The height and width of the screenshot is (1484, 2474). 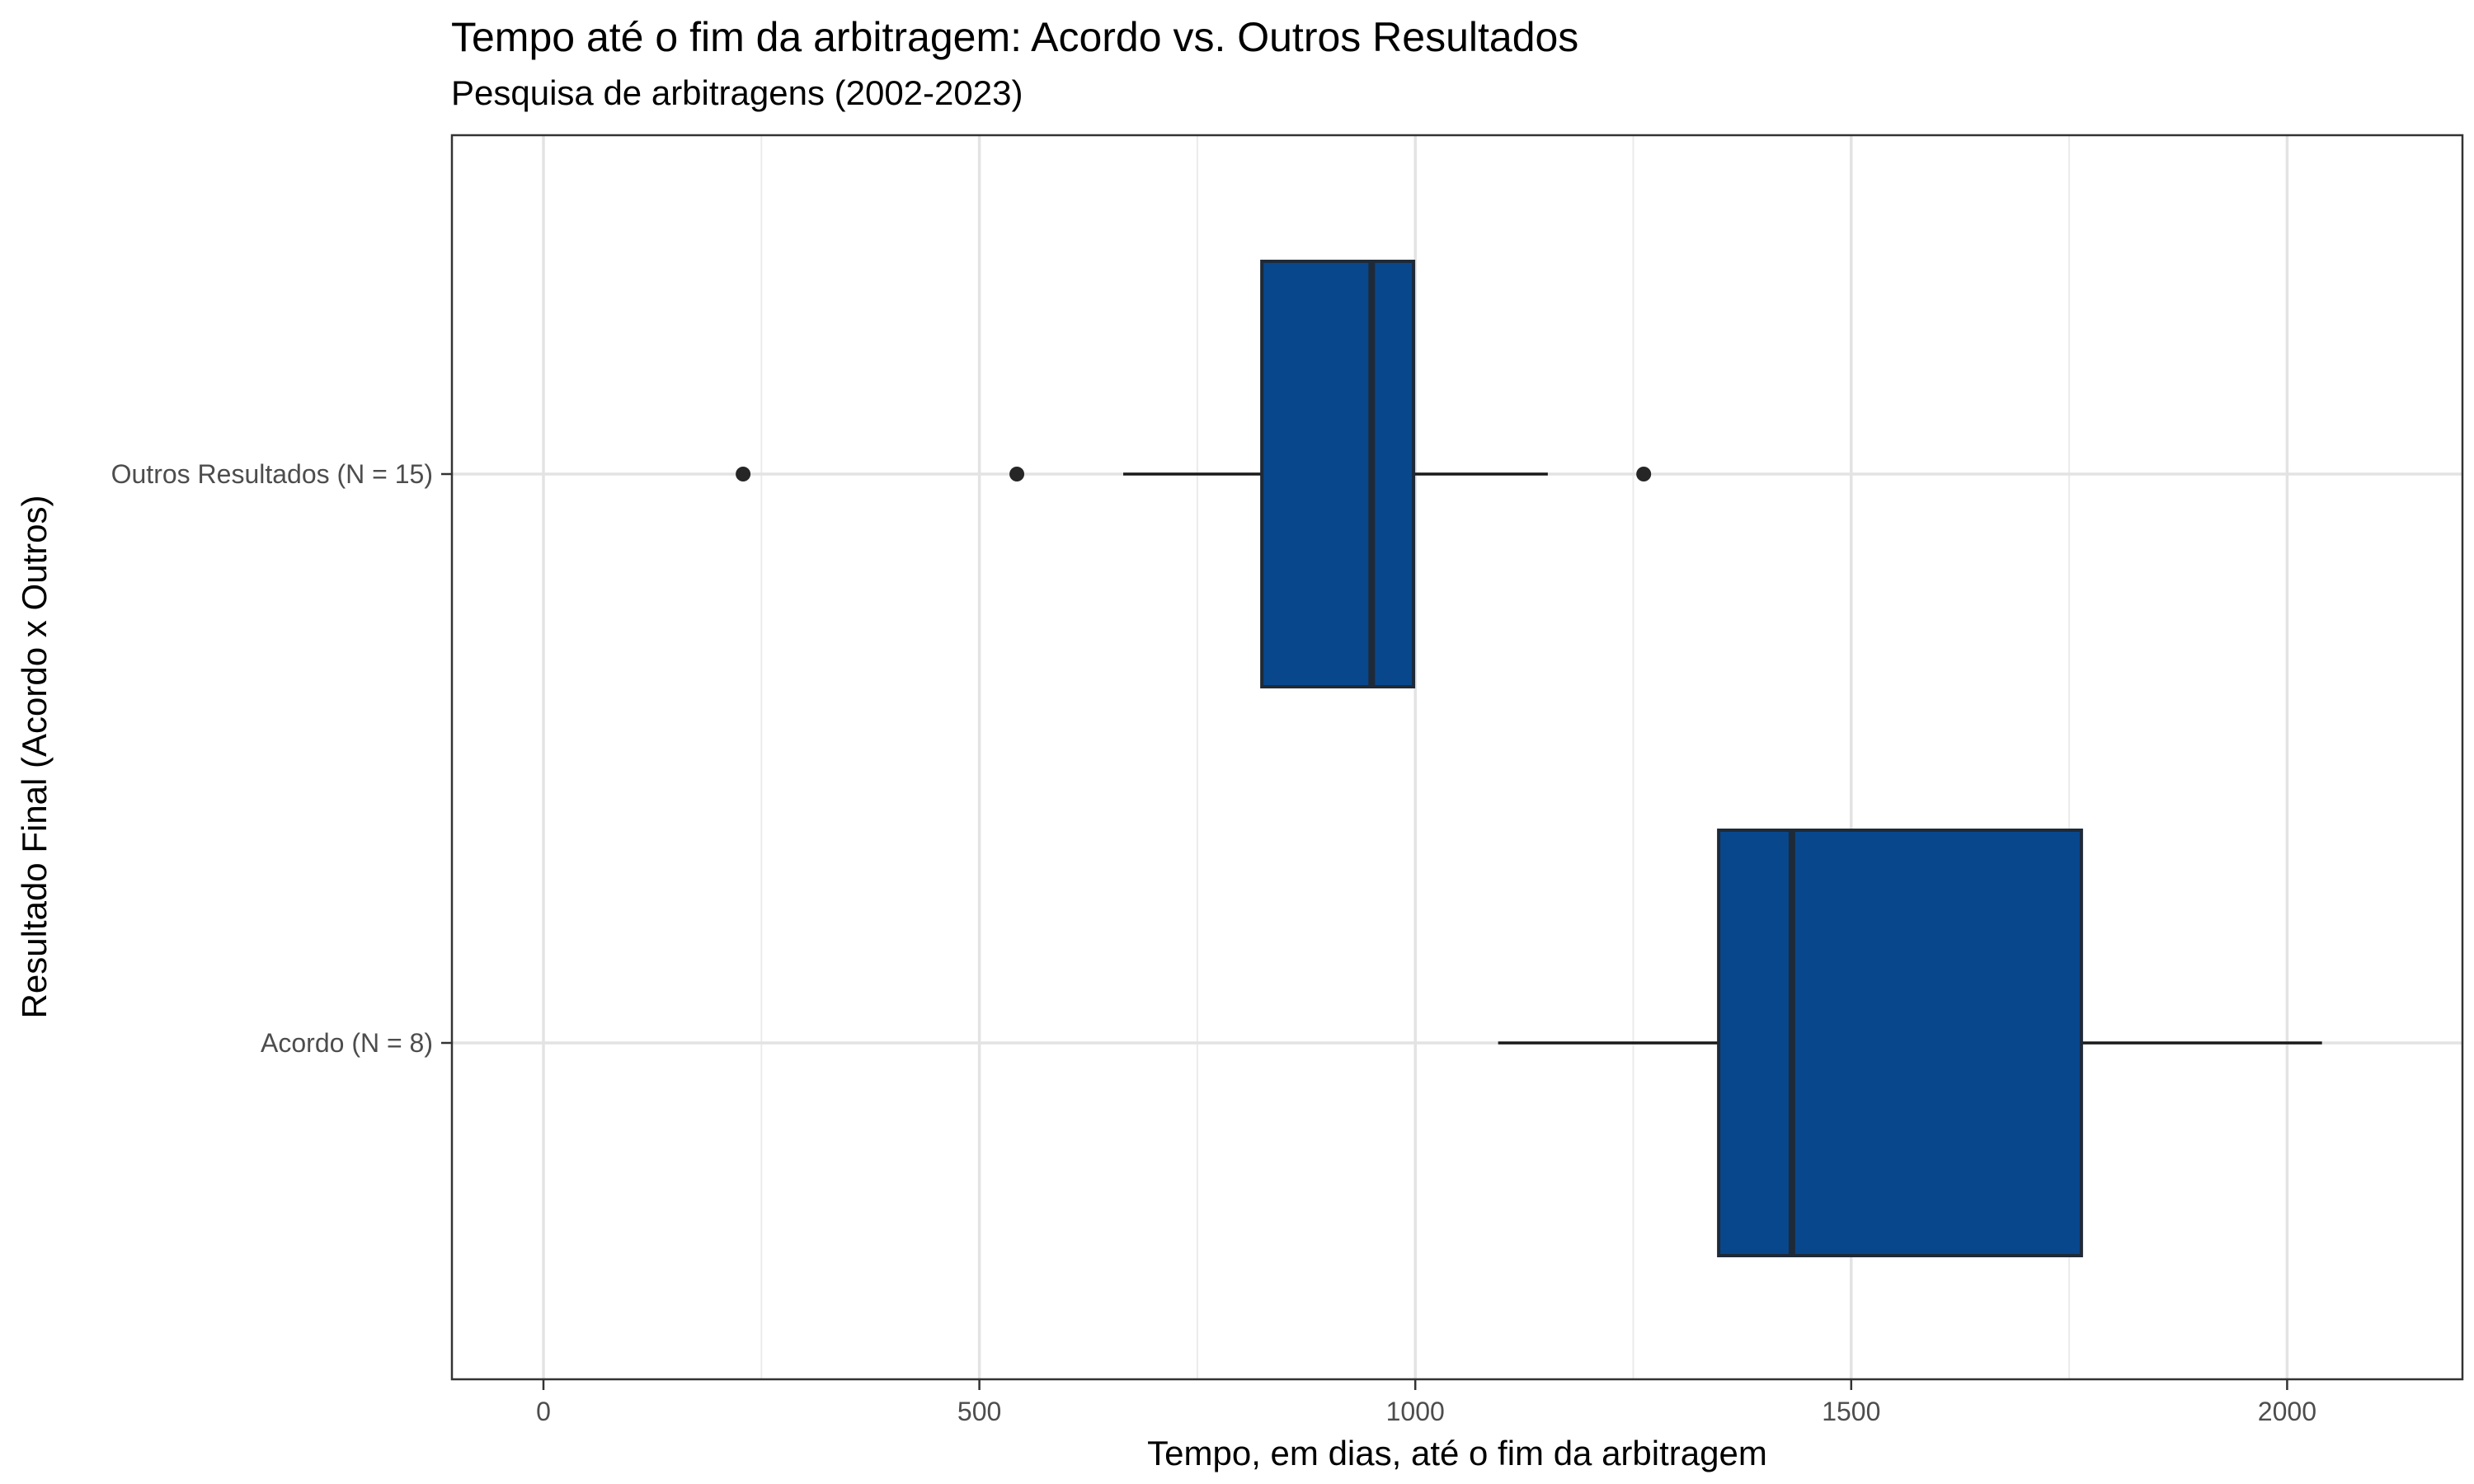 What do you see at coordinates (1851, 1411) in the screenshot?
I see `x-tick-label: 1500` at bounding box center [1851, 1411].